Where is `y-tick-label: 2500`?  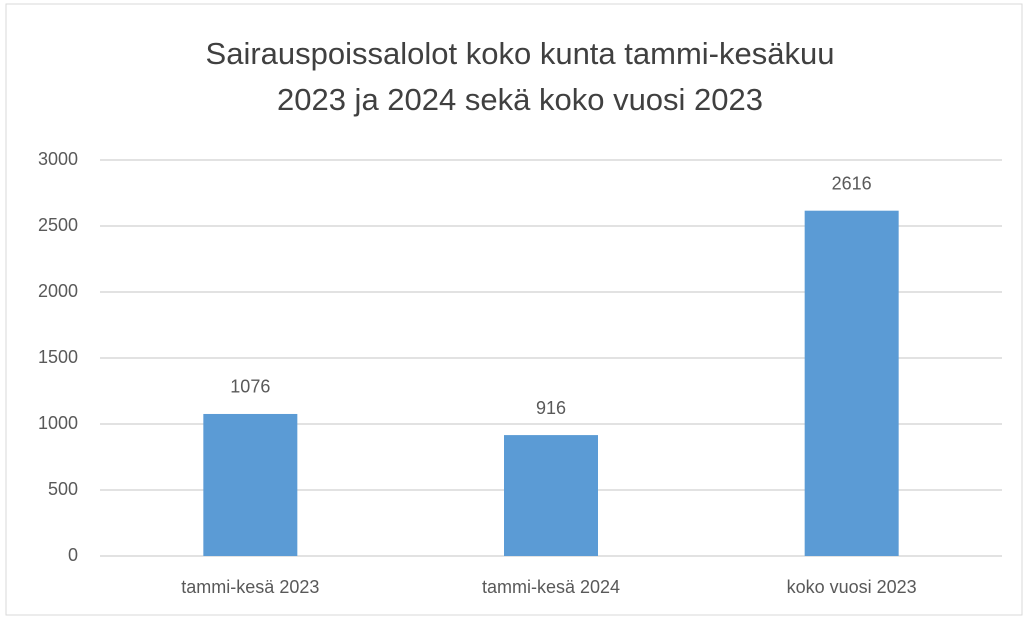 y-tick-label: 2500 is located at coordinates (58, 225).